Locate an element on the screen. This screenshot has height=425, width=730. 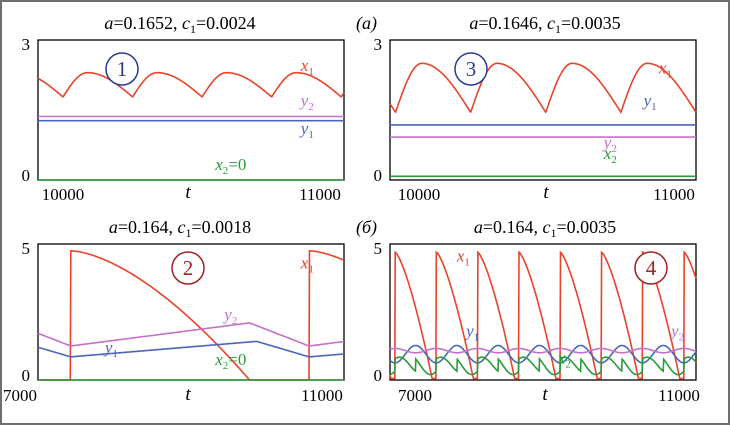
xtick-1-right: 11000 is located at coordinates (320, 194).